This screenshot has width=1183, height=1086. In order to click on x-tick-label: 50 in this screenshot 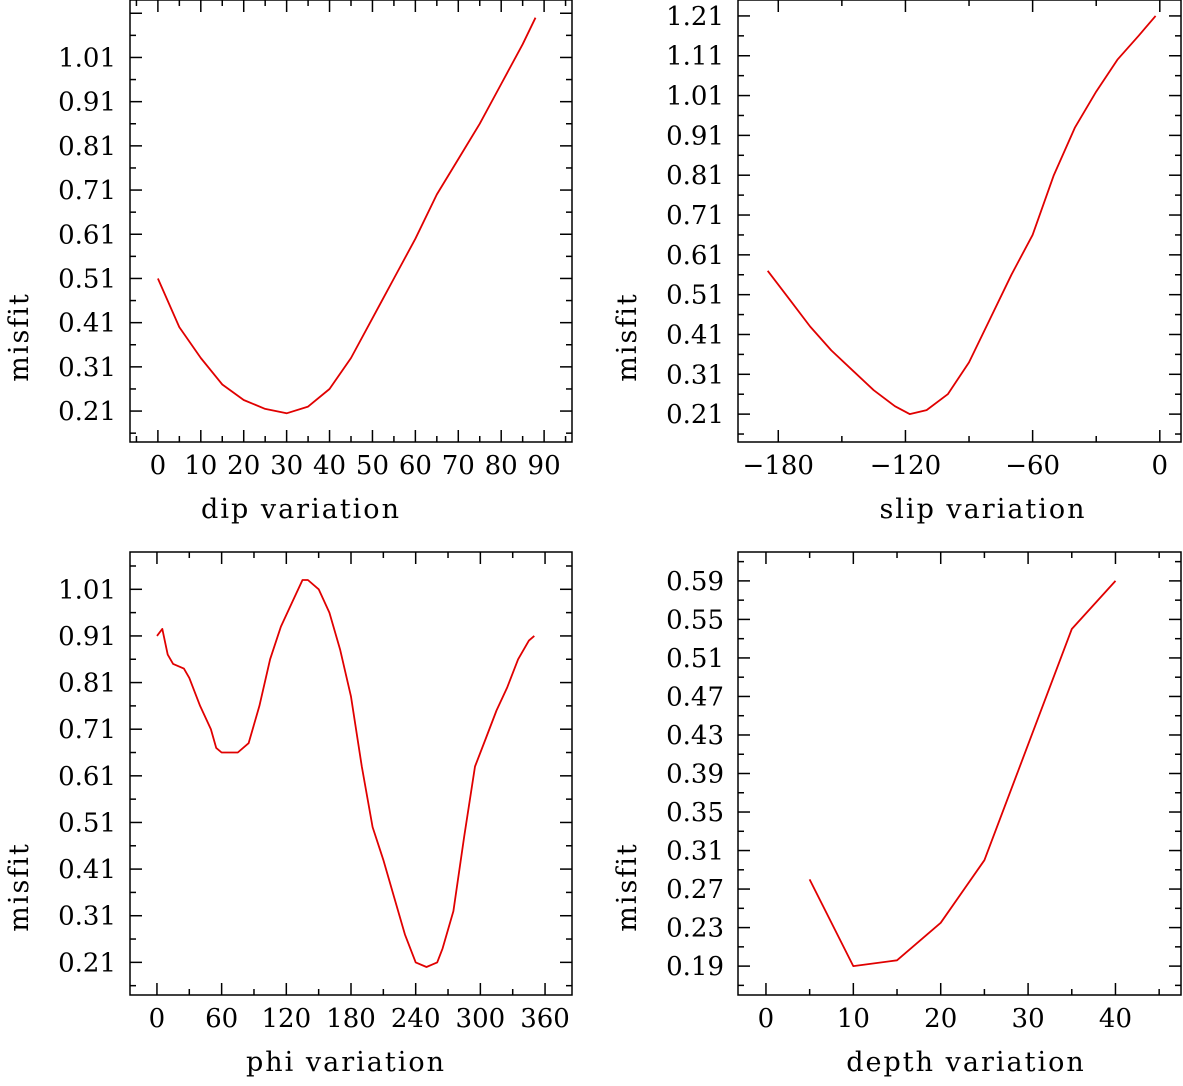, I will do `click(372, 466)`.